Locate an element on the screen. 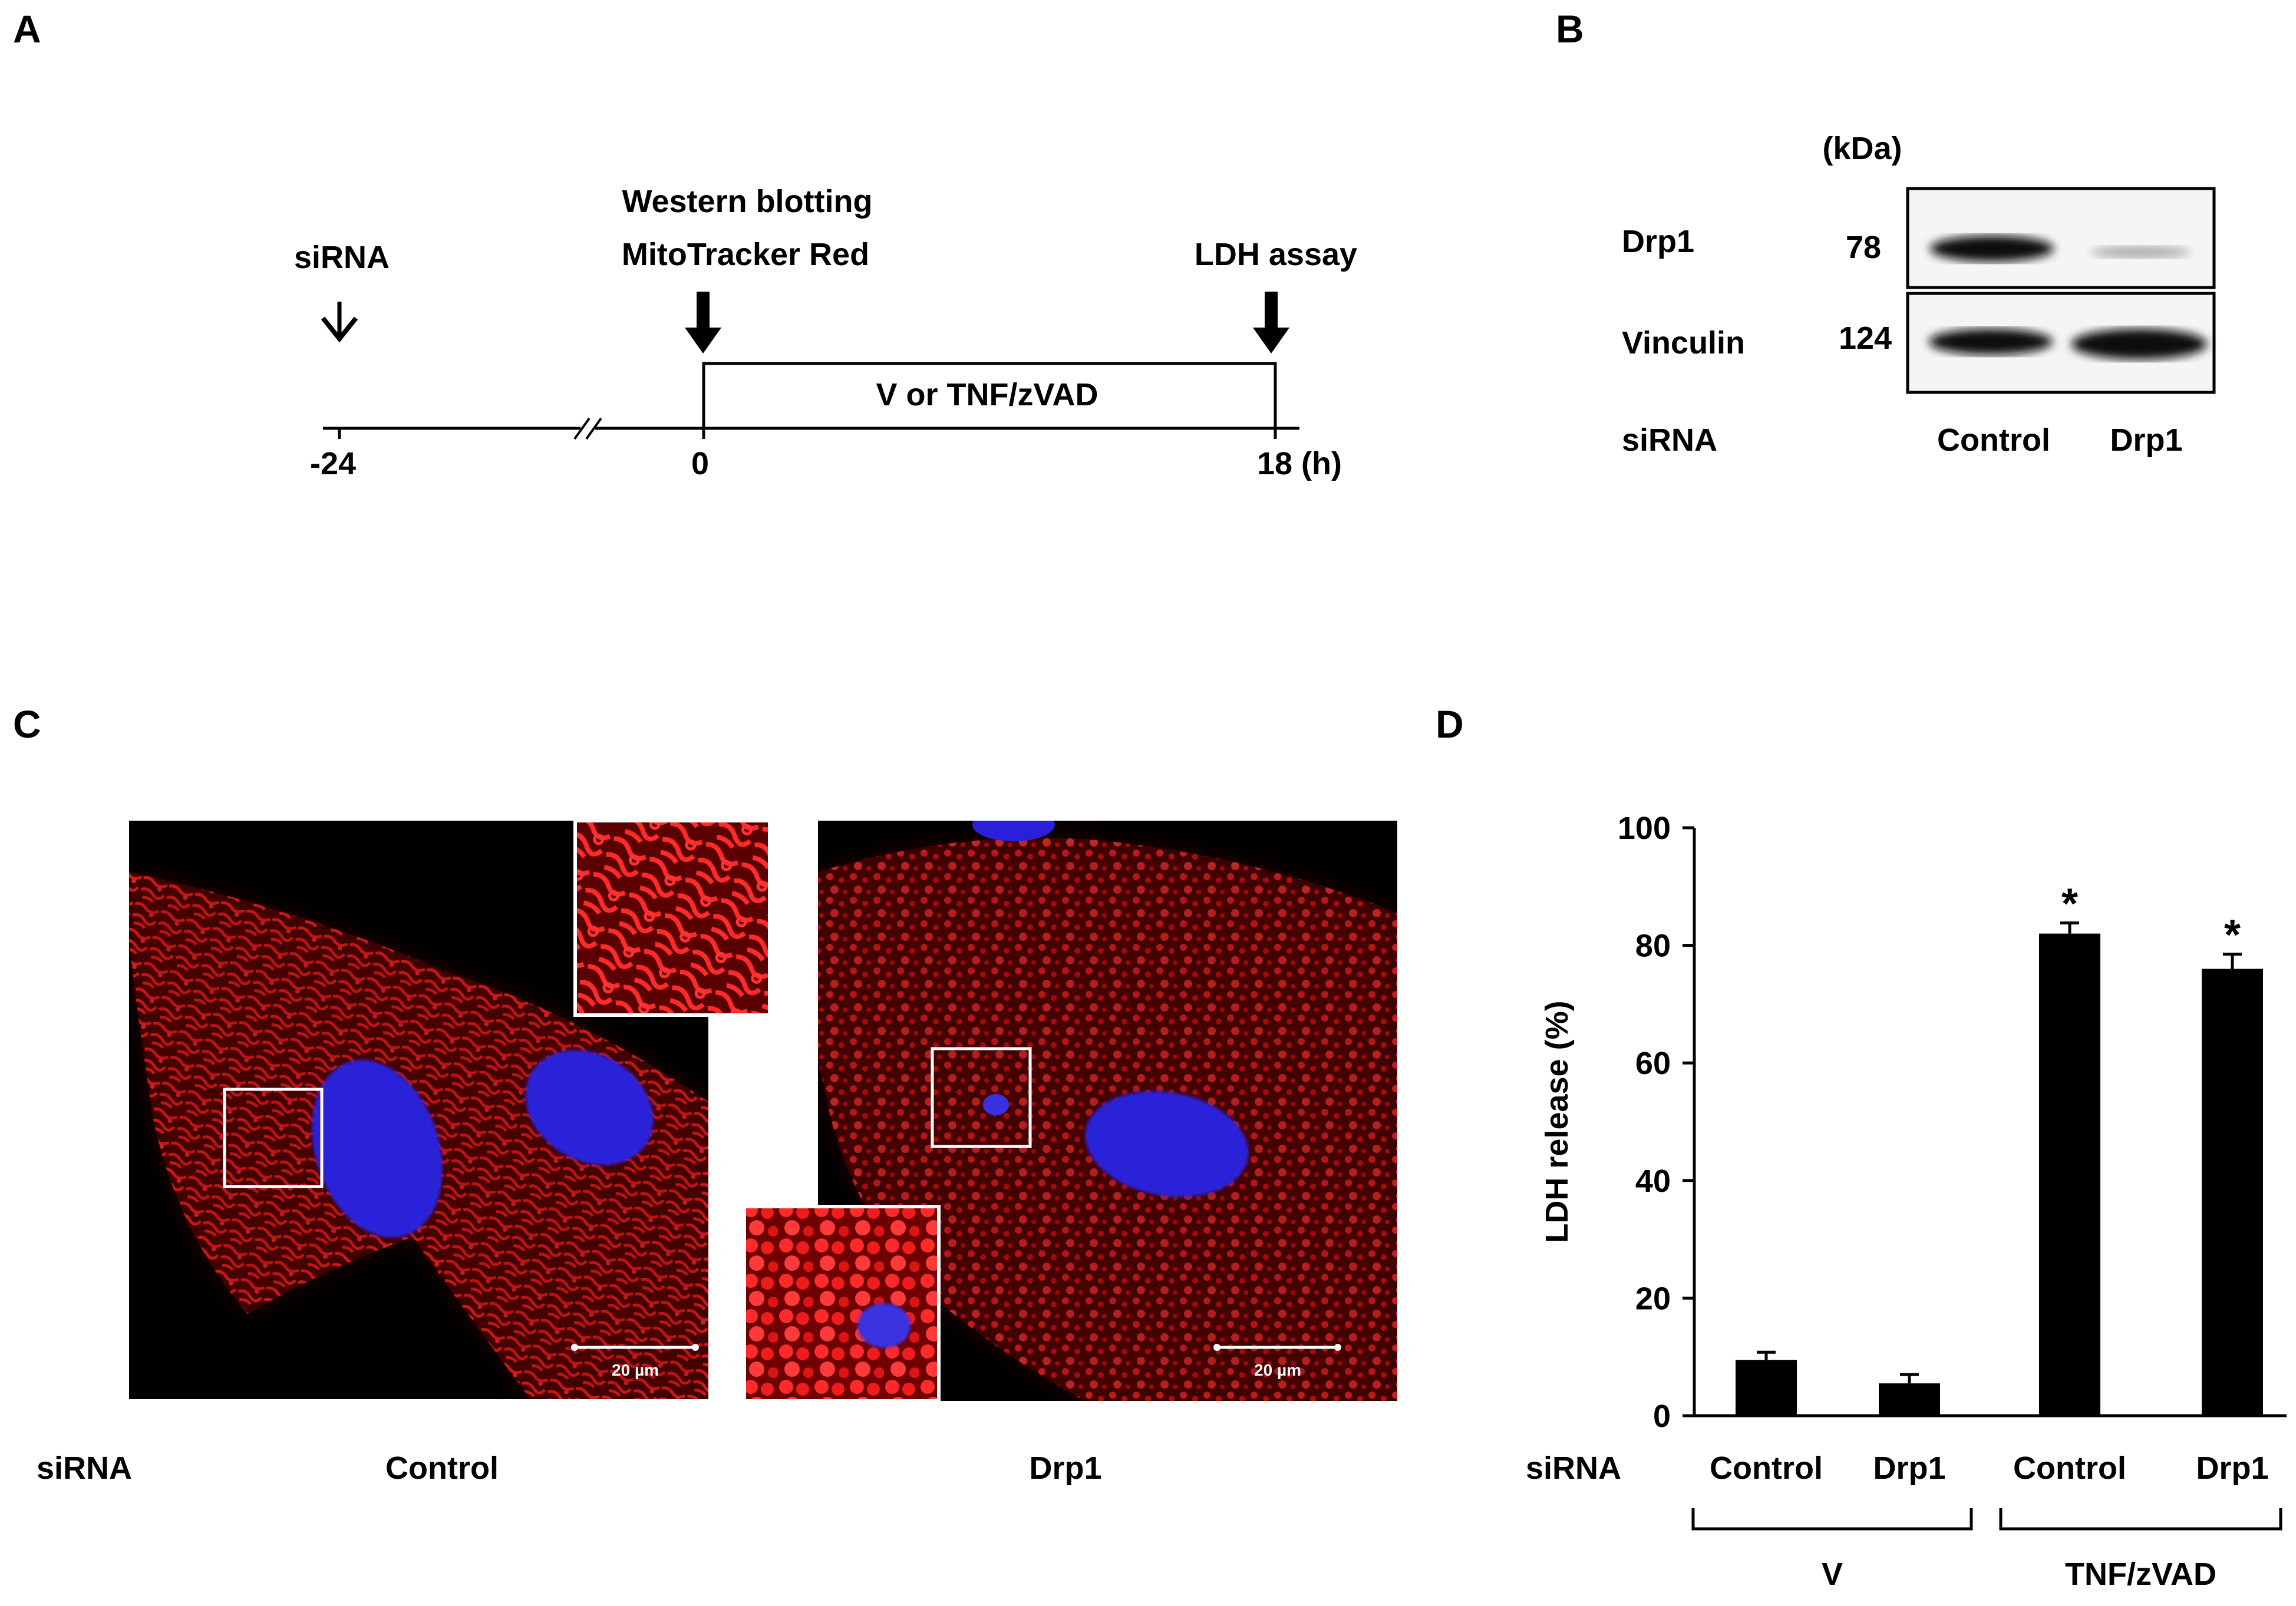  sirna-step-label: siRNA is located at coordinates (342, 257).